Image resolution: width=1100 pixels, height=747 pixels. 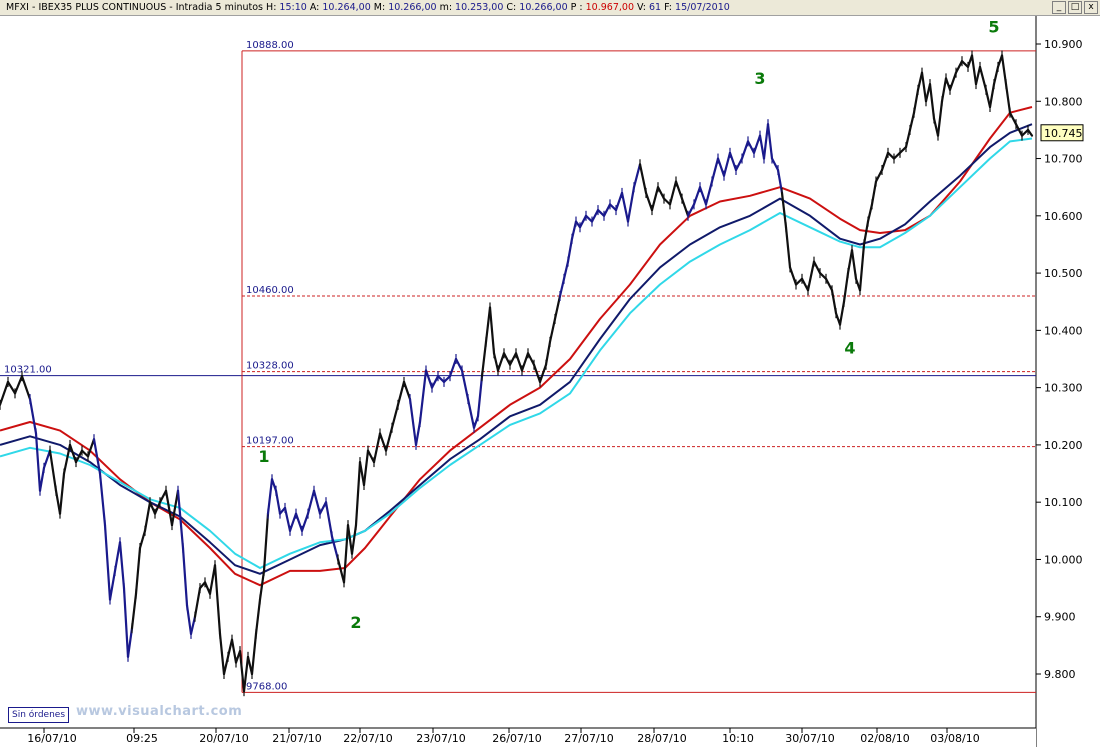 What do you see at coordinates (367, 738) in the screenshot?
I see `x-tick-label: 22/07/10` at bounding box center [367, 738].